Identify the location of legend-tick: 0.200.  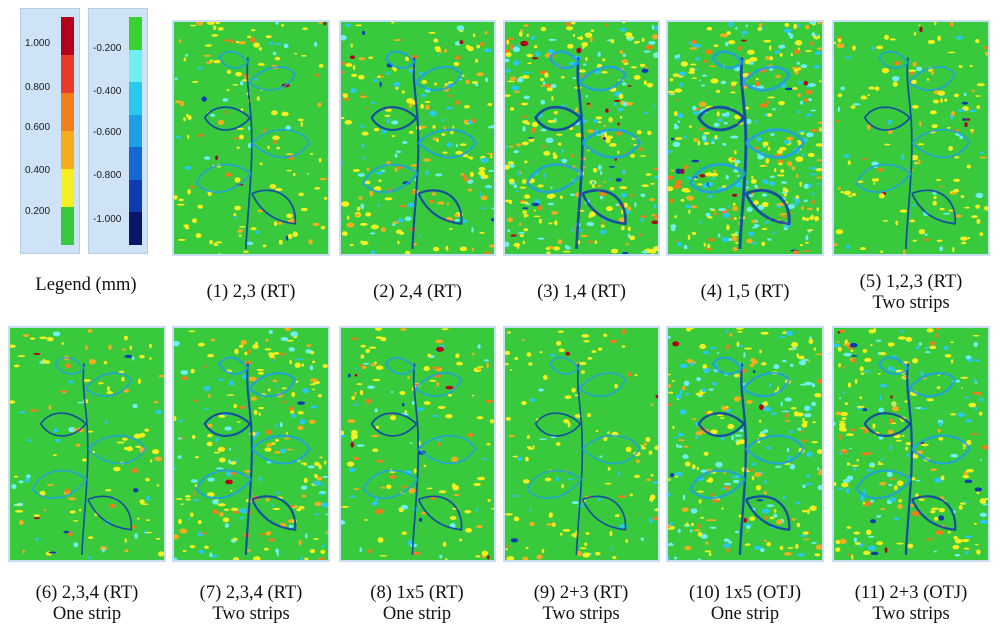
(38, 211).